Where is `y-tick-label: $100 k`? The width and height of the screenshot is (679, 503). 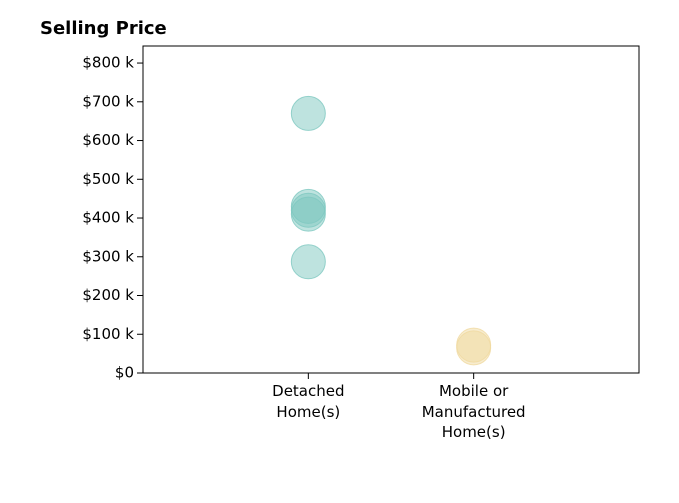 y-tick-label: $100 k is located at coordinates (108, 334).